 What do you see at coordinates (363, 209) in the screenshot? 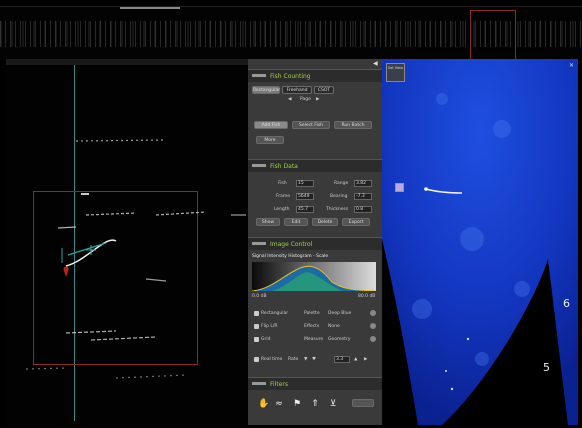
I see `thickness-value: 0.8` at bounding box center [363, 209].